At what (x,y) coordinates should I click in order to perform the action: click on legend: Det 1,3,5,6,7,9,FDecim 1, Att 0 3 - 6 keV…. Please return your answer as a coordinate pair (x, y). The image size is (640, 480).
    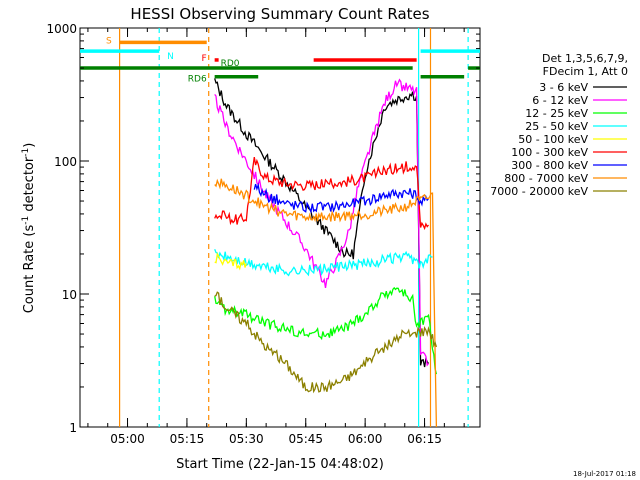
    Looking at the image, I should click on (559, 125).